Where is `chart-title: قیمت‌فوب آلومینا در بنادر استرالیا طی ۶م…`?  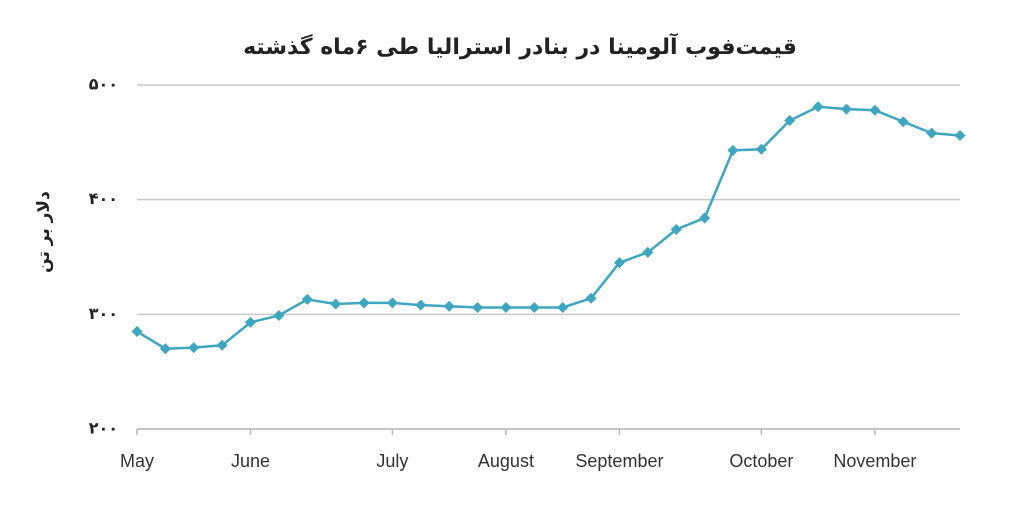
chart-title: قیمت‌فوب آلومینا در بنادر استرالیا طی ۶م… is located at coordinates (520, 46).